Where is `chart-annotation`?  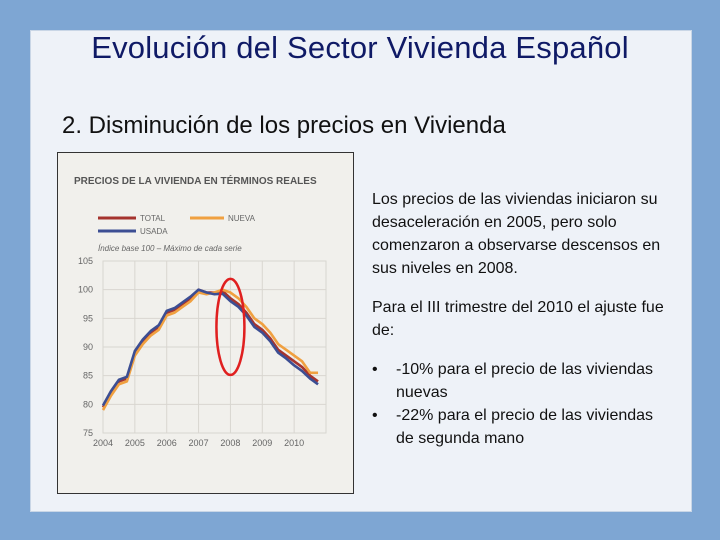 chart-annotation is located at coordinates (230, 327).